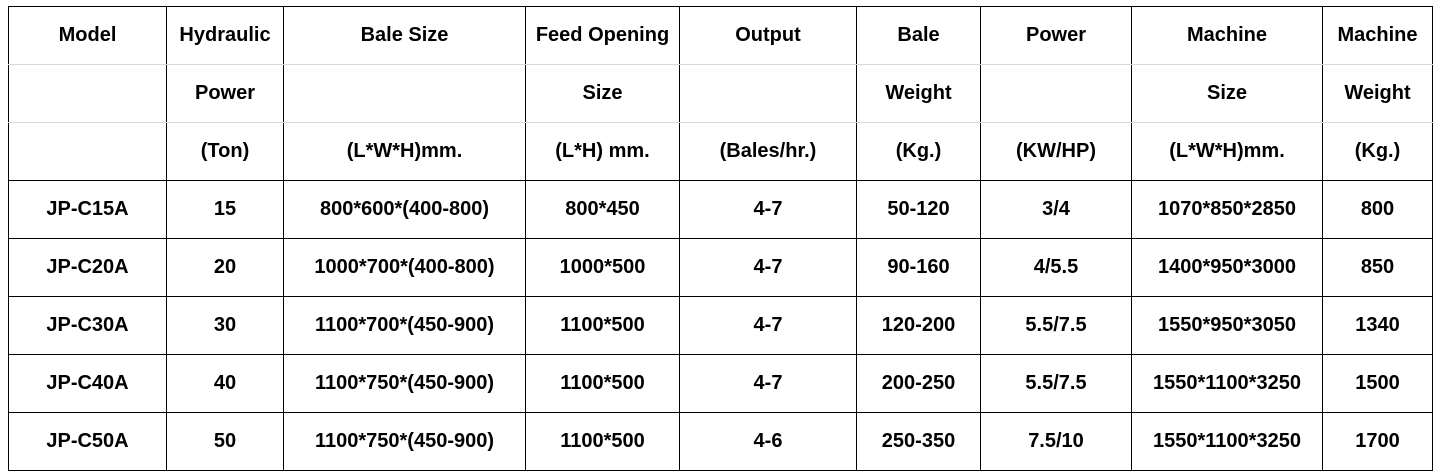 The image size is (1439, 475). I want to click on table-cell: 850, so click(1377, 267).